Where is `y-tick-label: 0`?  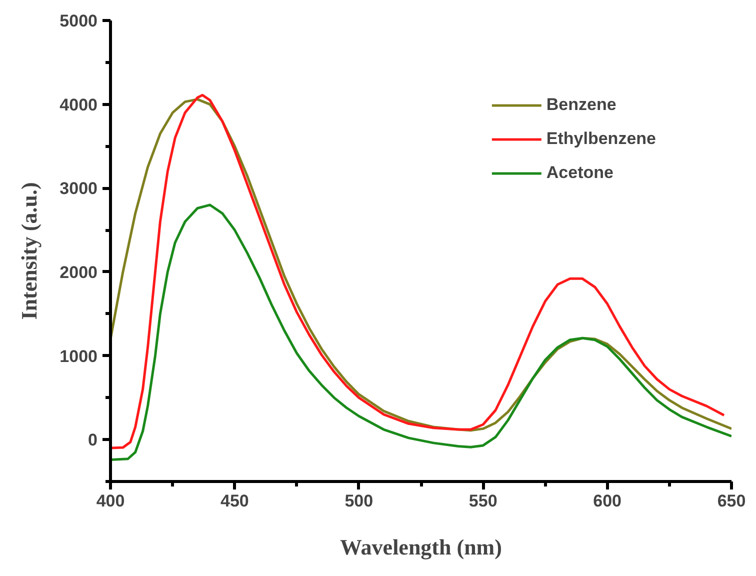
y-tick-label: 0 is located at coordinates (93, 440).